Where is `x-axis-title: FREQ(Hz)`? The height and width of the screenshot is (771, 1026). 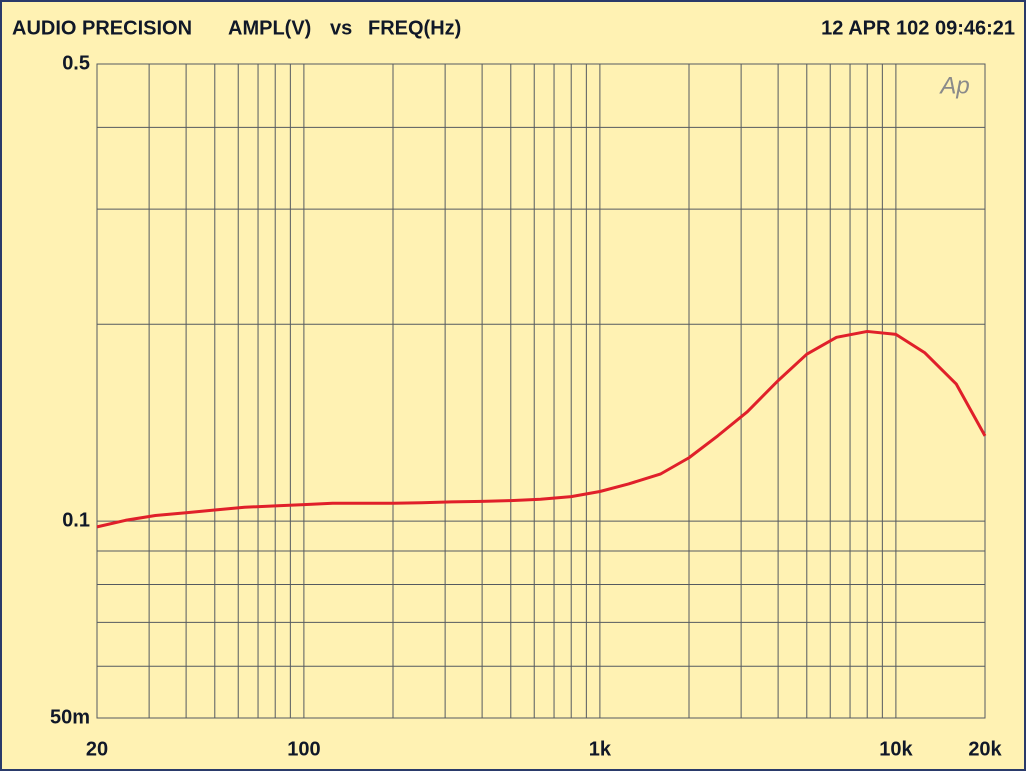
x-axis-title: FREQ(Hz) is located at coordinates (414, 28).